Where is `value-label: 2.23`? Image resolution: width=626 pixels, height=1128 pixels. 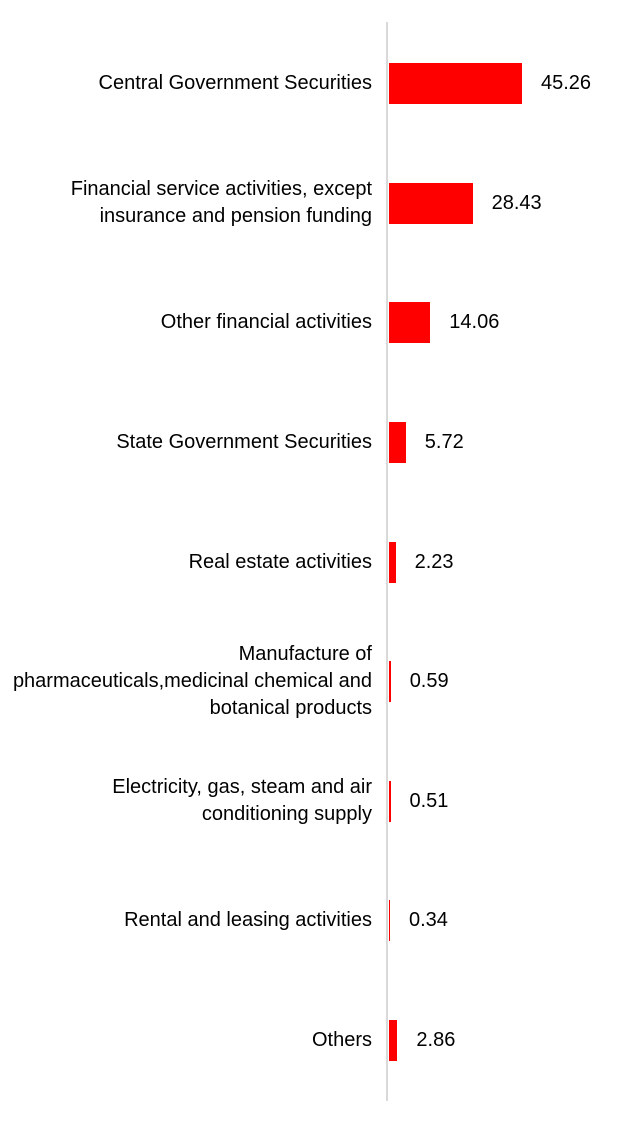 value-label: 2.23 is located at coordinates (434, 561).